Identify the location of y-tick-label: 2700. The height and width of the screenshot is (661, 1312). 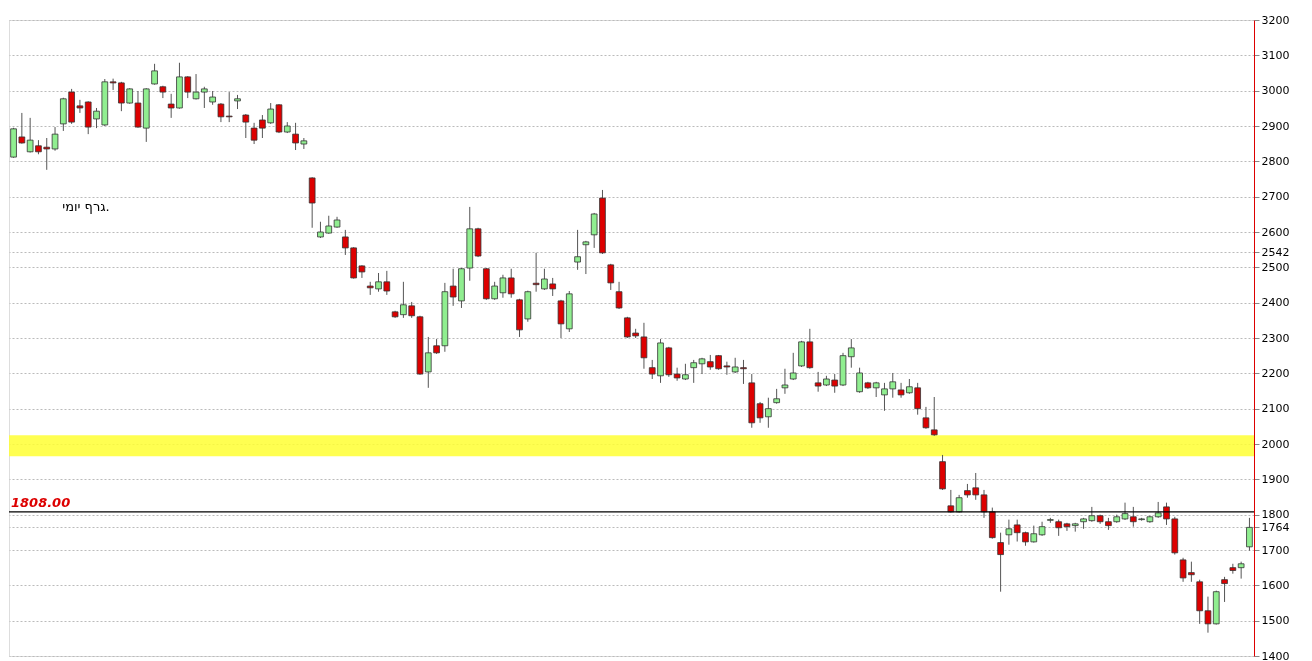
(1275, 197).